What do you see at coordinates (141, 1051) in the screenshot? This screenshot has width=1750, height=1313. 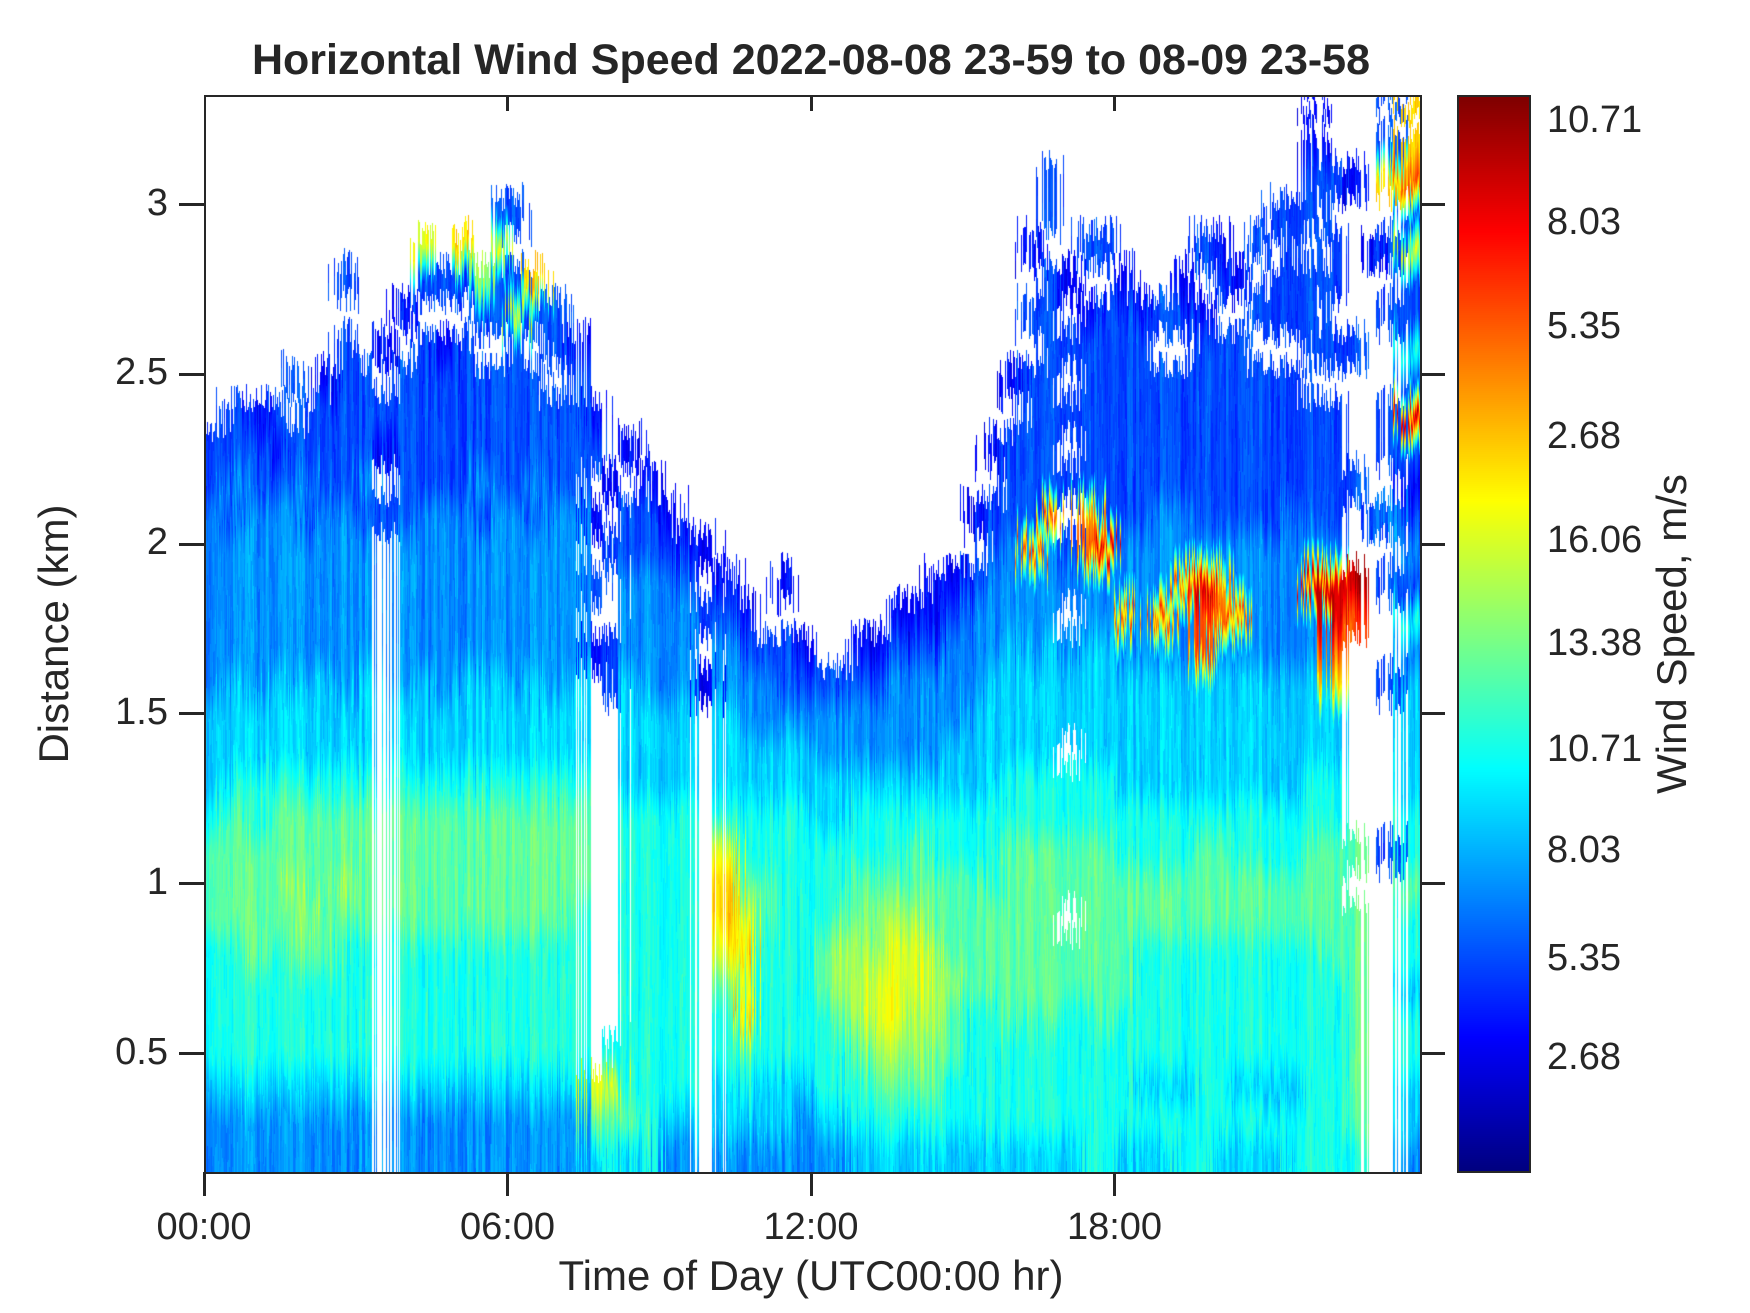 I see `y-tick-label: 0.5` at bounding box center [141, 1051].